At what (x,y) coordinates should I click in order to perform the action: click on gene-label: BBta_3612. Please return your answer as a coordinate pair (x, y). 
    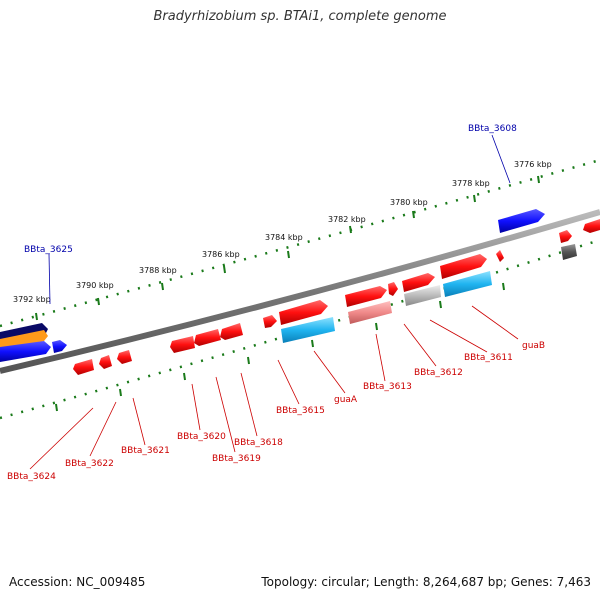
    Looking at the image, I should click on (438, 373).